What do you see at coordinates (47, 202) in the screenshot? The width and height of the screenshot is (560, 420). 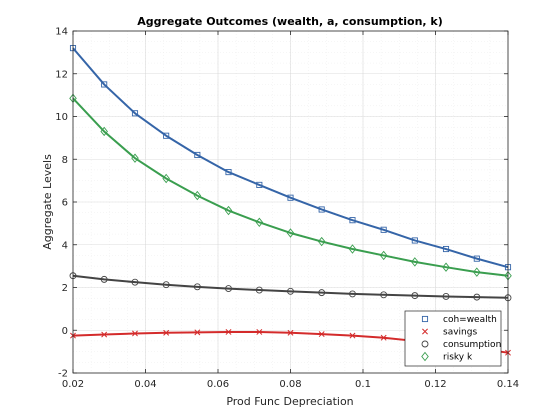 I see `y-axis-label: Aggregate Levels` at bounding box center [47, 202].